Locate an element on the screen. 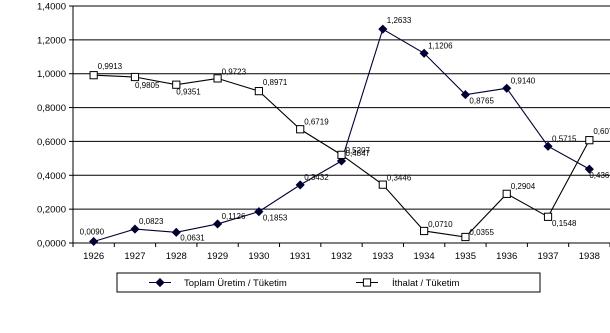  legend-label: Toplam Üretim / Tüketim is located at coordinates (235, 283).